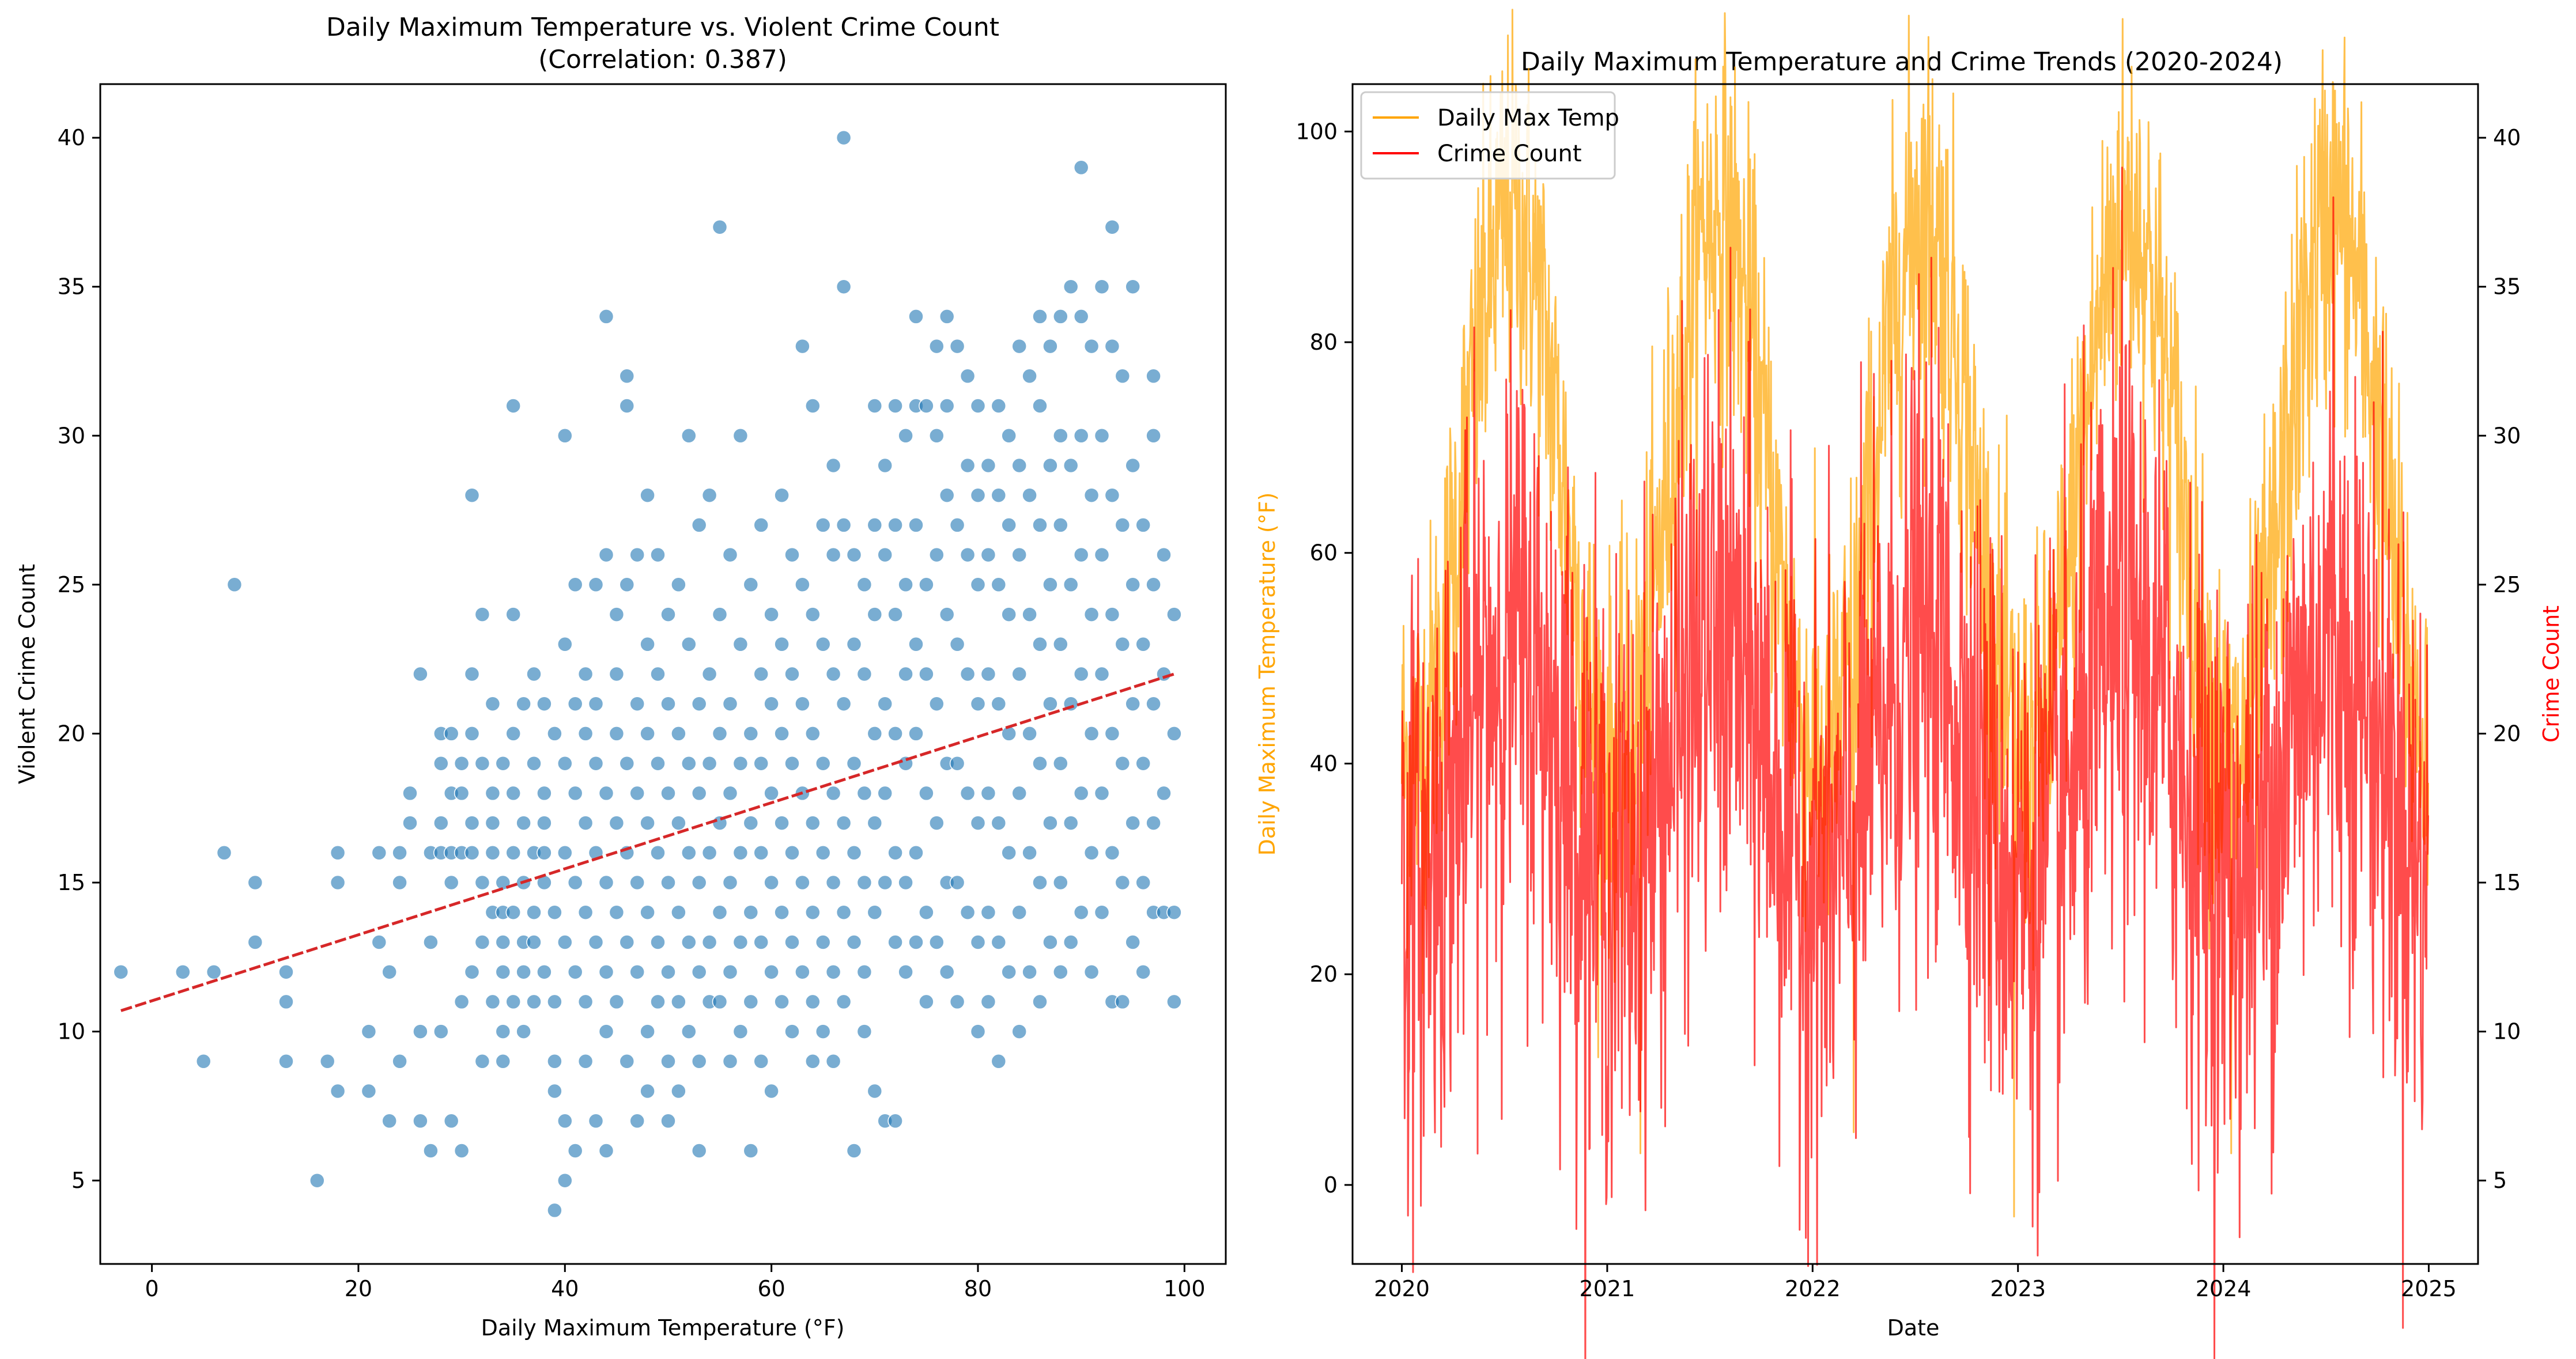 The image size is (2576, 1359). I want to click on legend-label-temp: Daily Max Temp, so click(1528, 118).